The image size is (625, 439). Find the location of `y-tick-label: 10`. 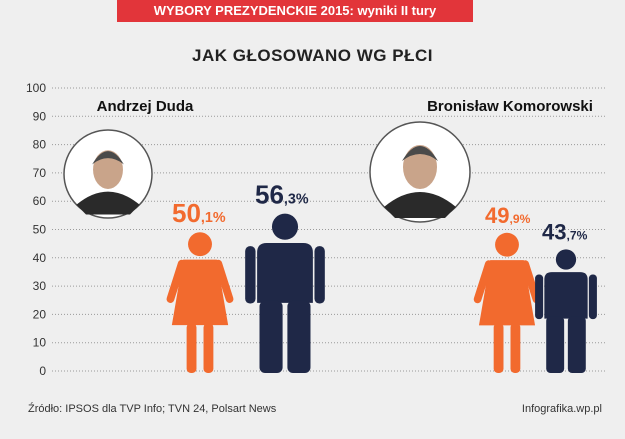

y-tick-label: 10 is located at coordinates (40, 343).